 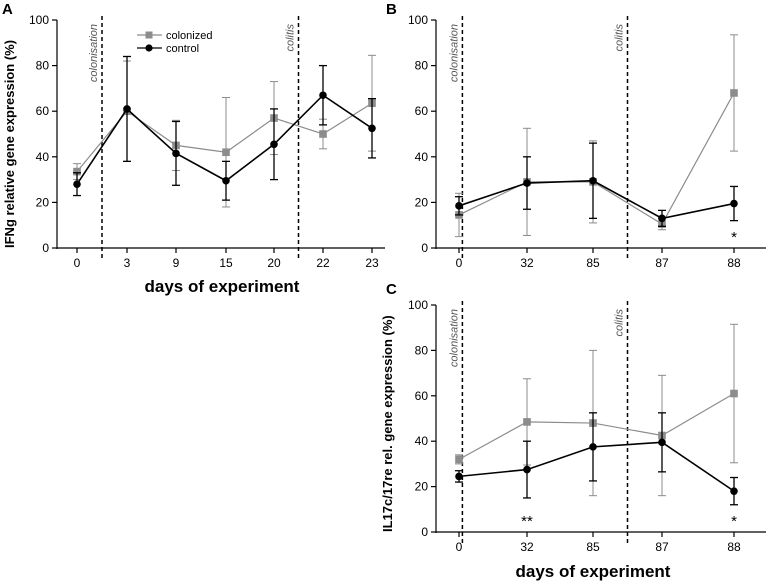 I want to click on panel-c-series-control, so click(x=596, y=459).